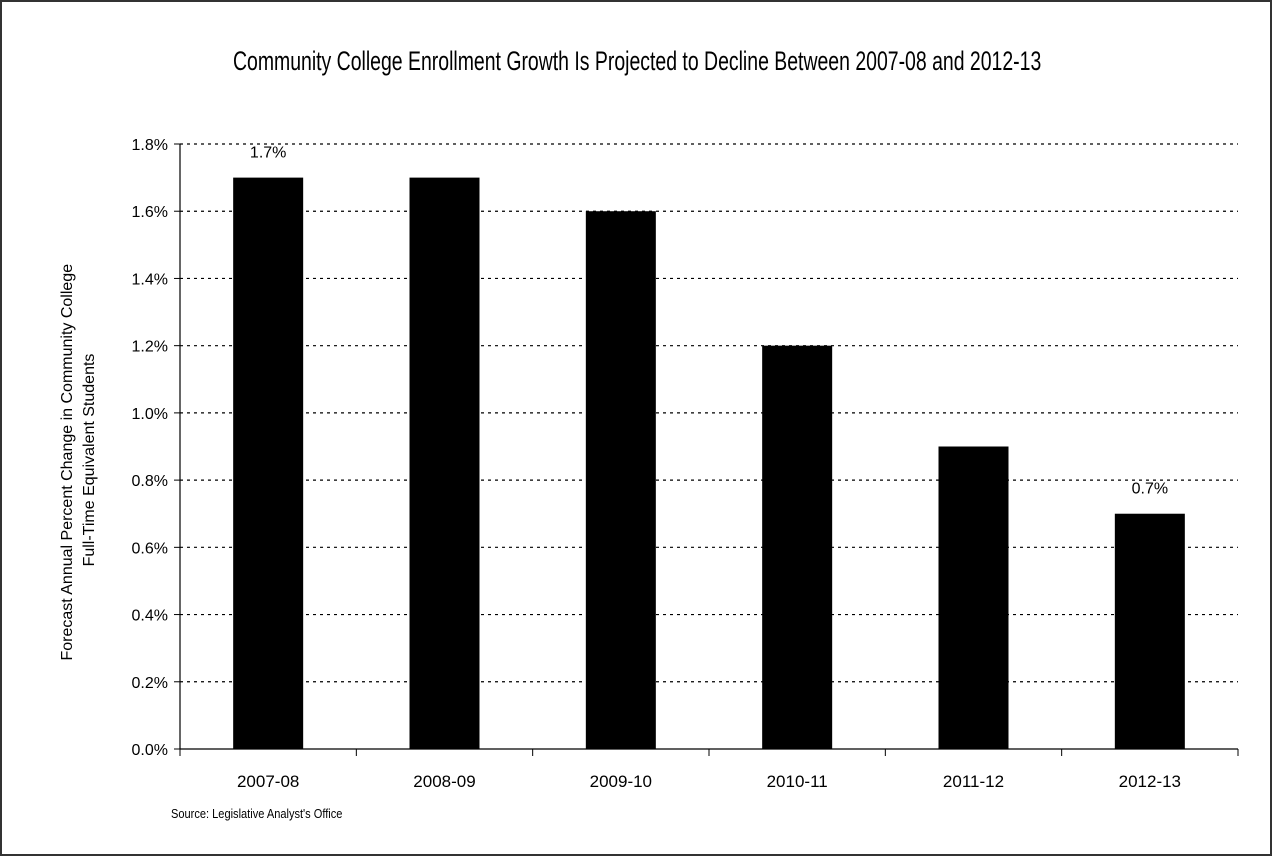 Image resolution: width=1272 pixels, height=856 pixels. Describe the element at coordinates (150, 212) in the screenshot. I see `y-tick-label: 1.6%` at that location.